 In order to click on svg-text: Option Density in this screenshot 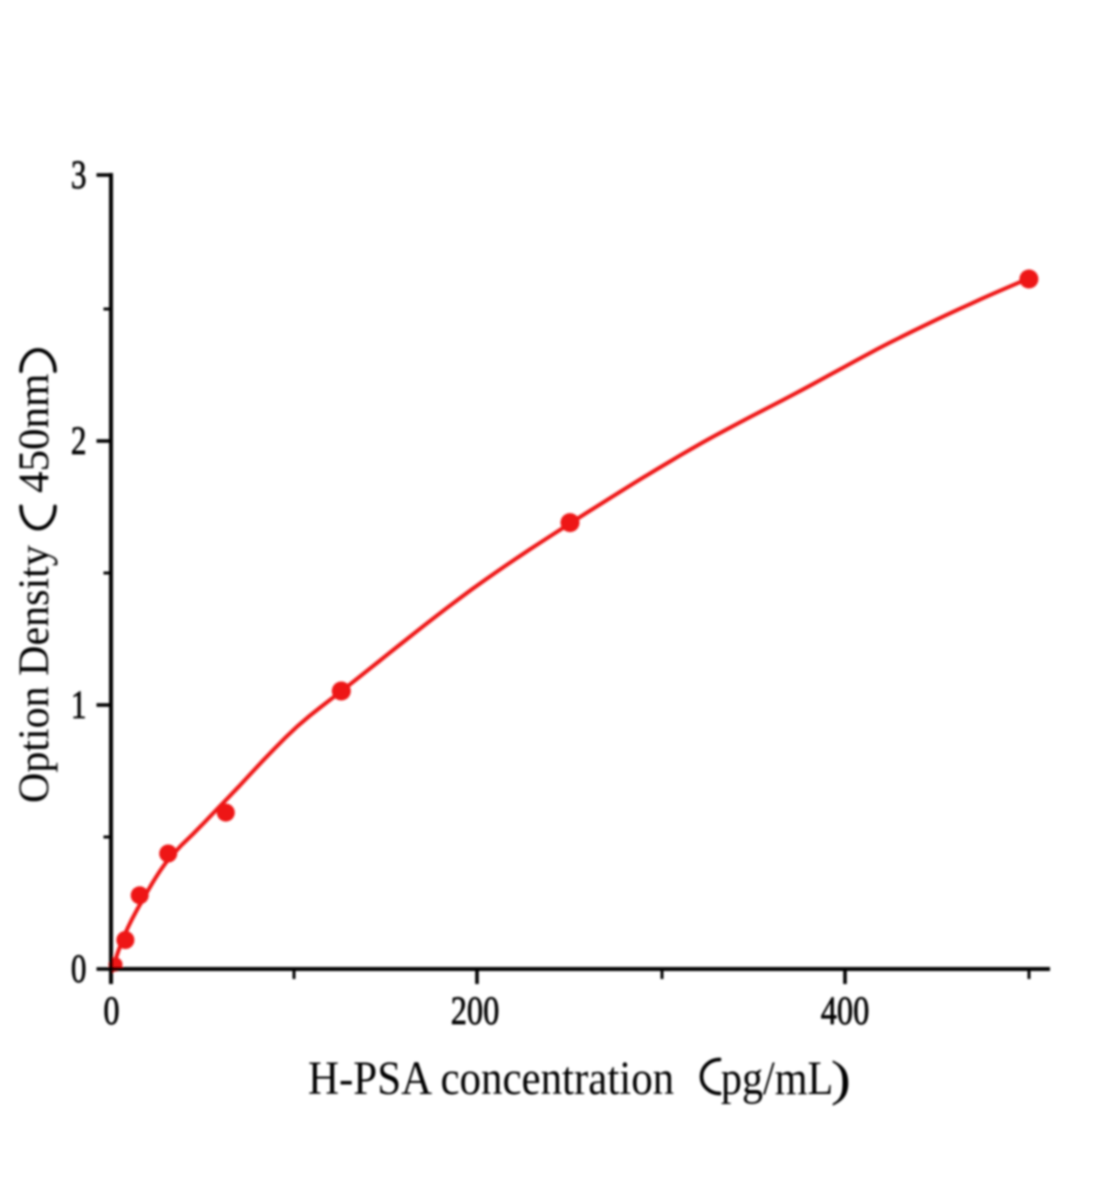, I will do `click(35, 673)`.